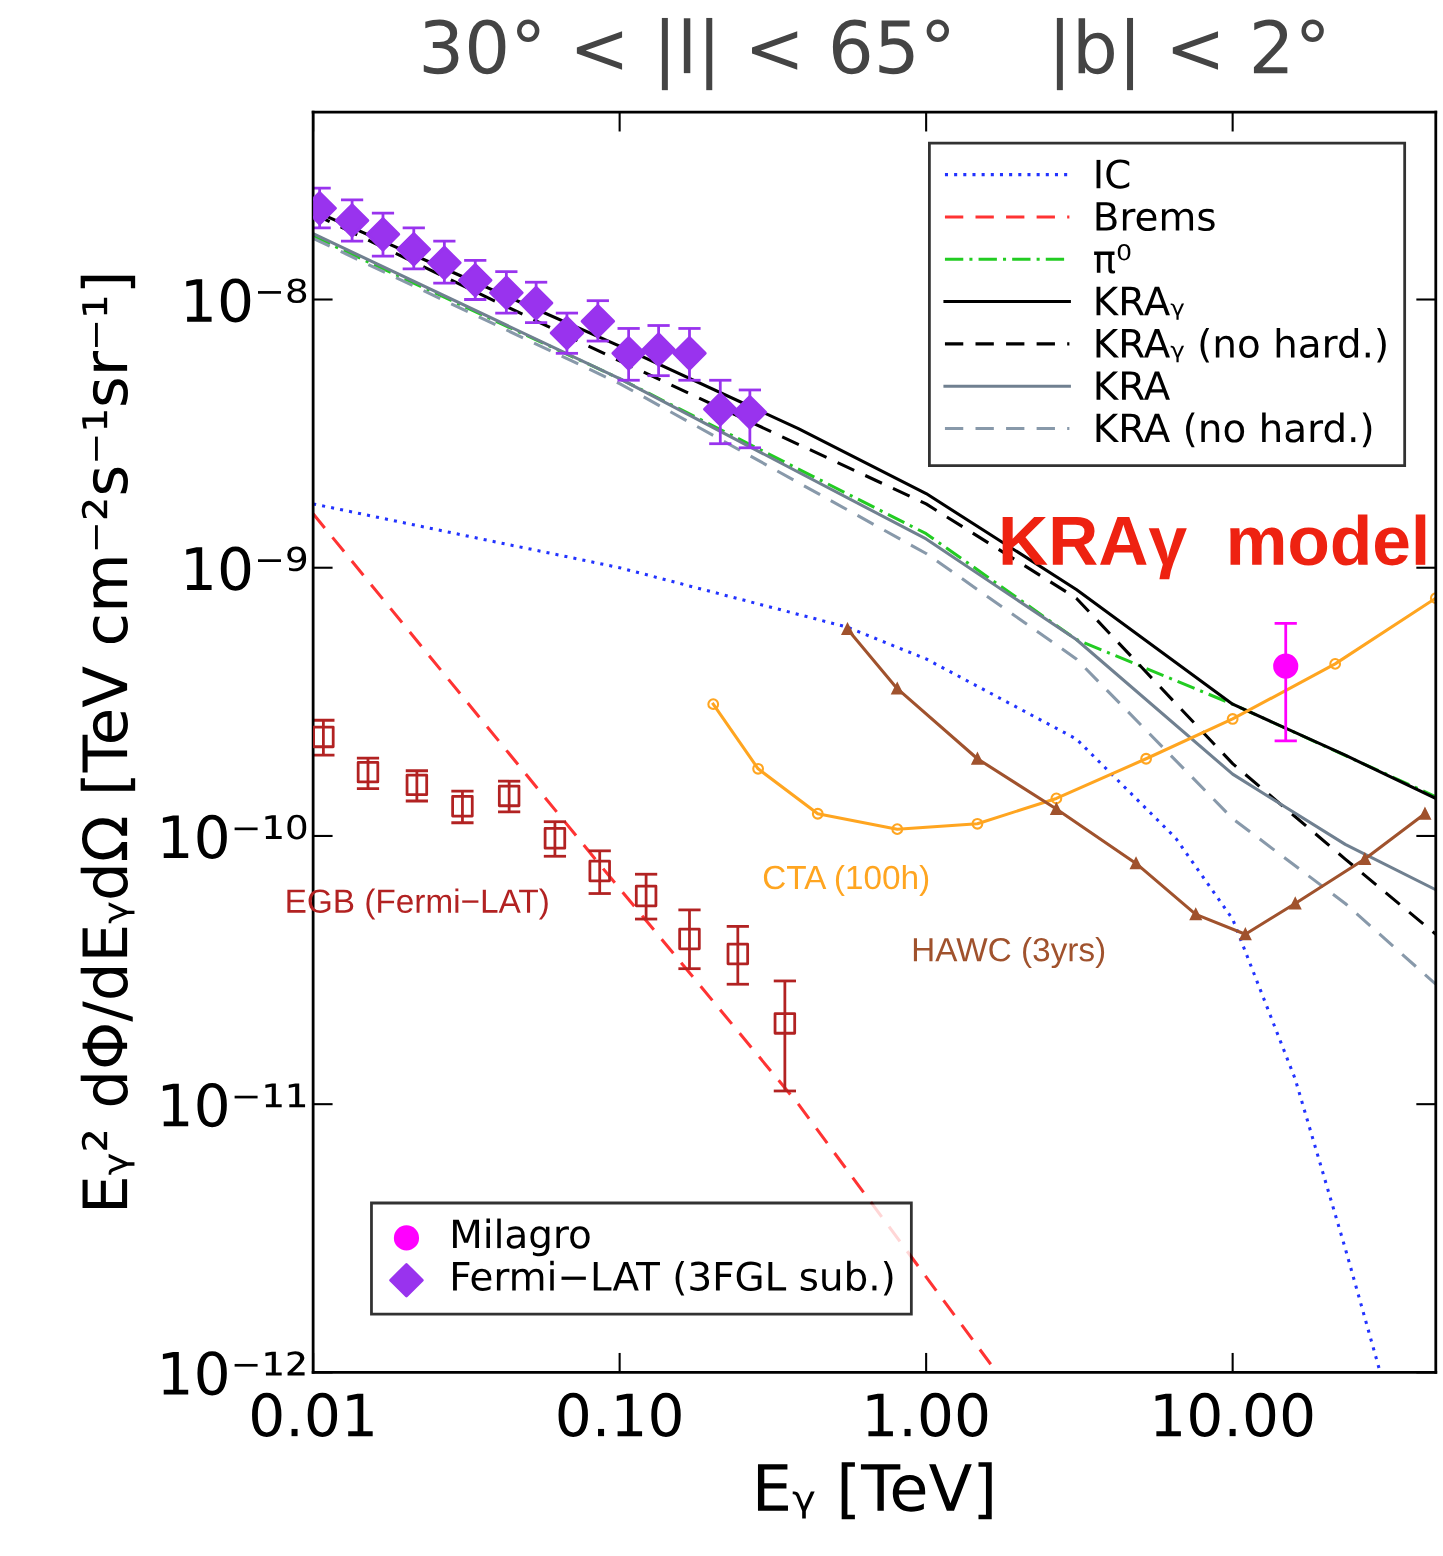 Image resolution: width=1443 pixels, height=1556 pixels. I want to click on annotation: KRAγ model, so click(1214, 547).